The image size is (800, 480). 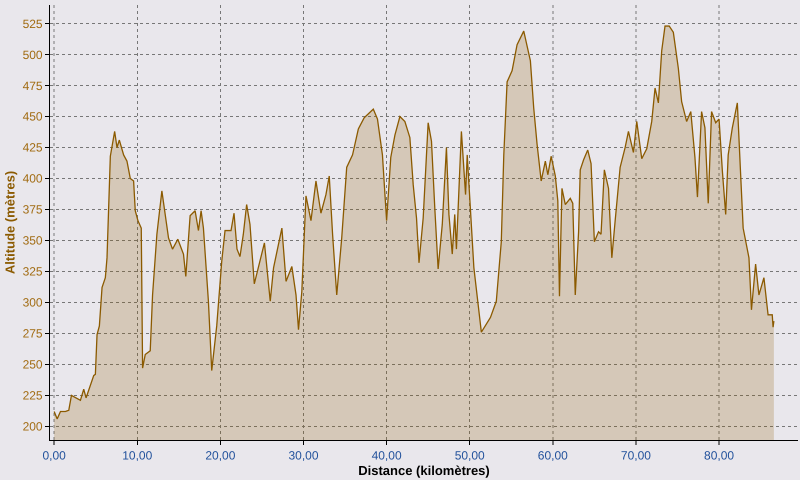 What do you see at coordinates (32, 85) in the screenshot?
I see `y-tick-label: 475` at bounding box center [32, 85].